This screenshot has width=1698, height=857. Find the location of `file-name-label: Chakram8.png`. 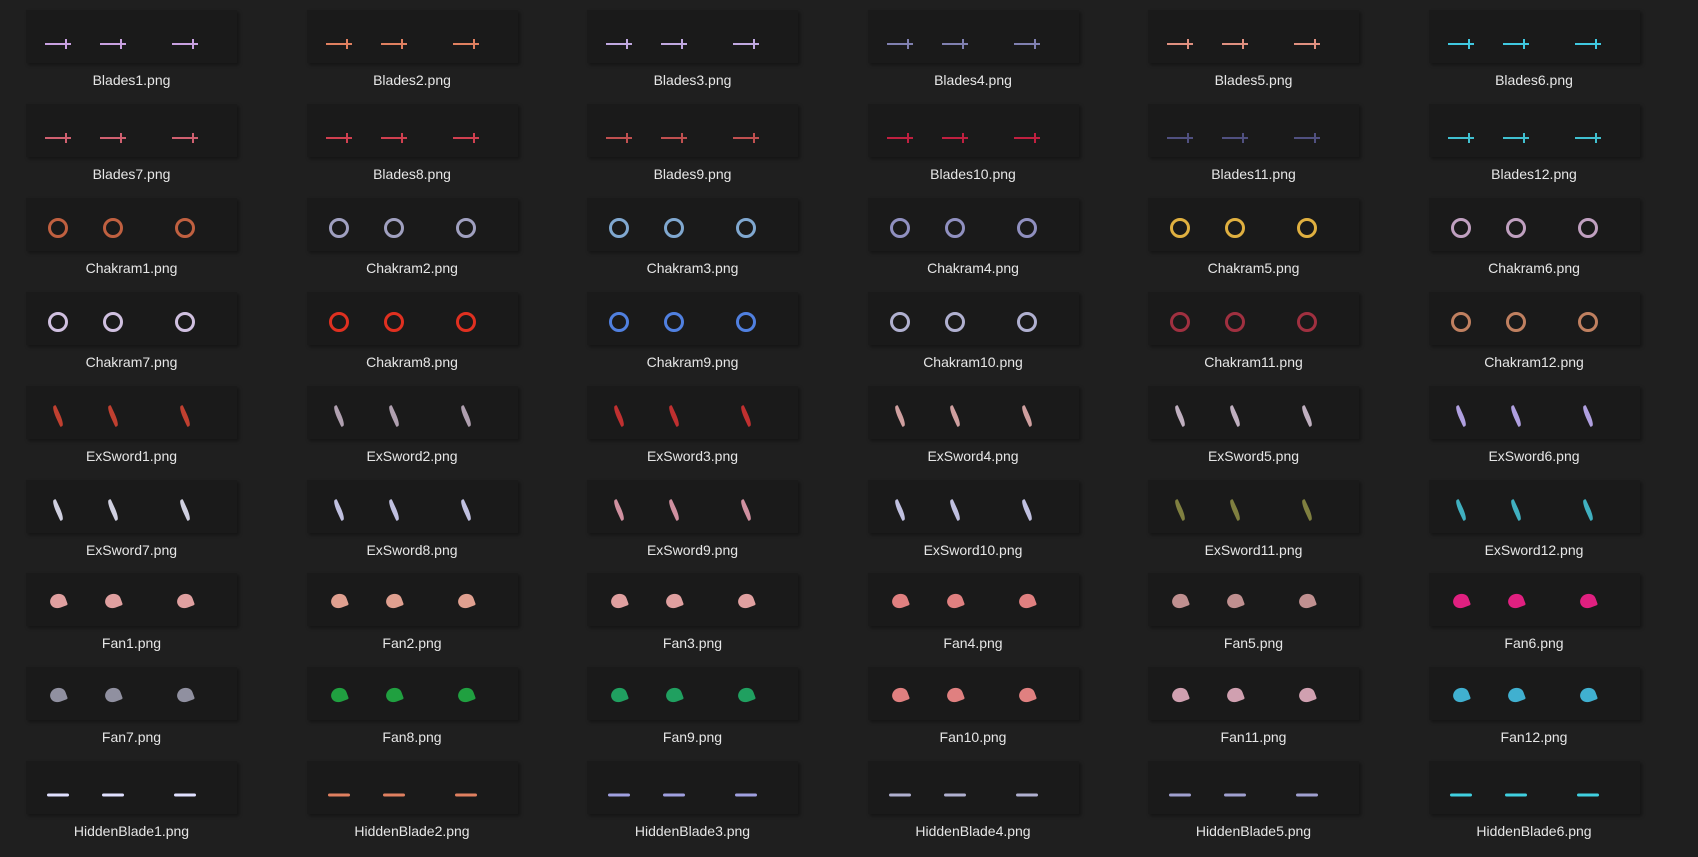

file-name-label: Chakram8.png is located at coordinates (412, 361).